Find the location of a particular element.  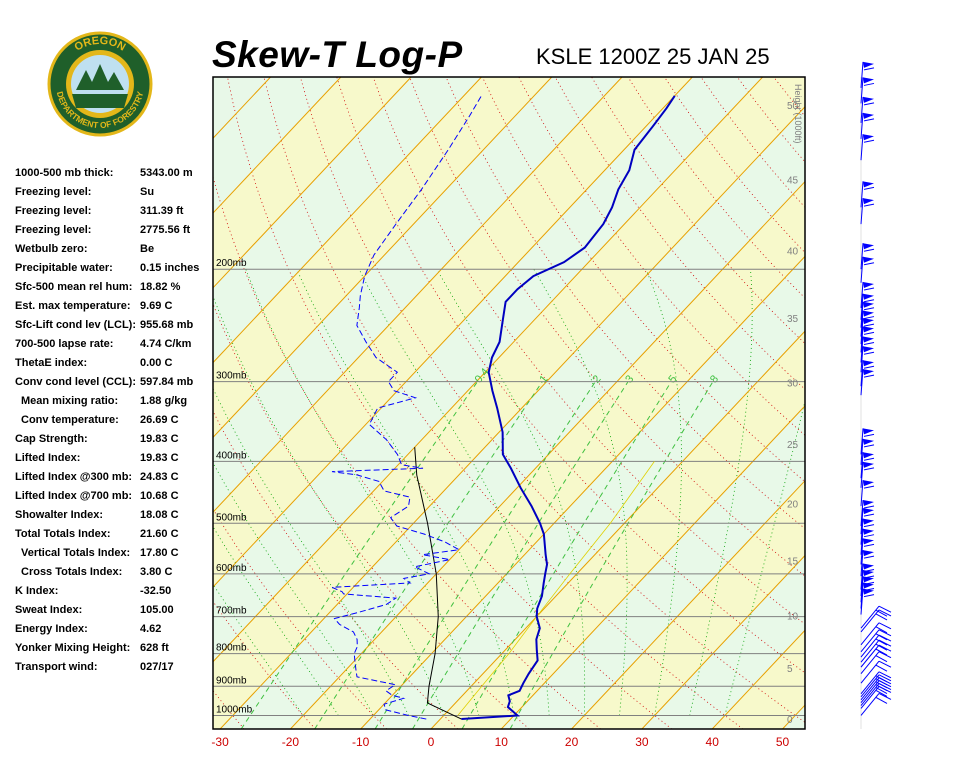

index-row: Energy Index: 4.62 is located at coordinates (117, 632).